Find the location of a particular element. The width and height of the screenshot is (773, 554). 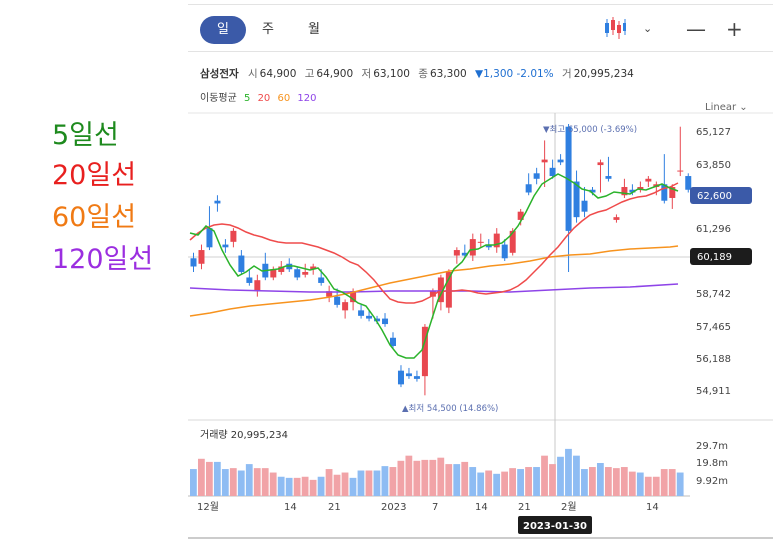

zoom-out-button: — is located at coordinates (696, 29).